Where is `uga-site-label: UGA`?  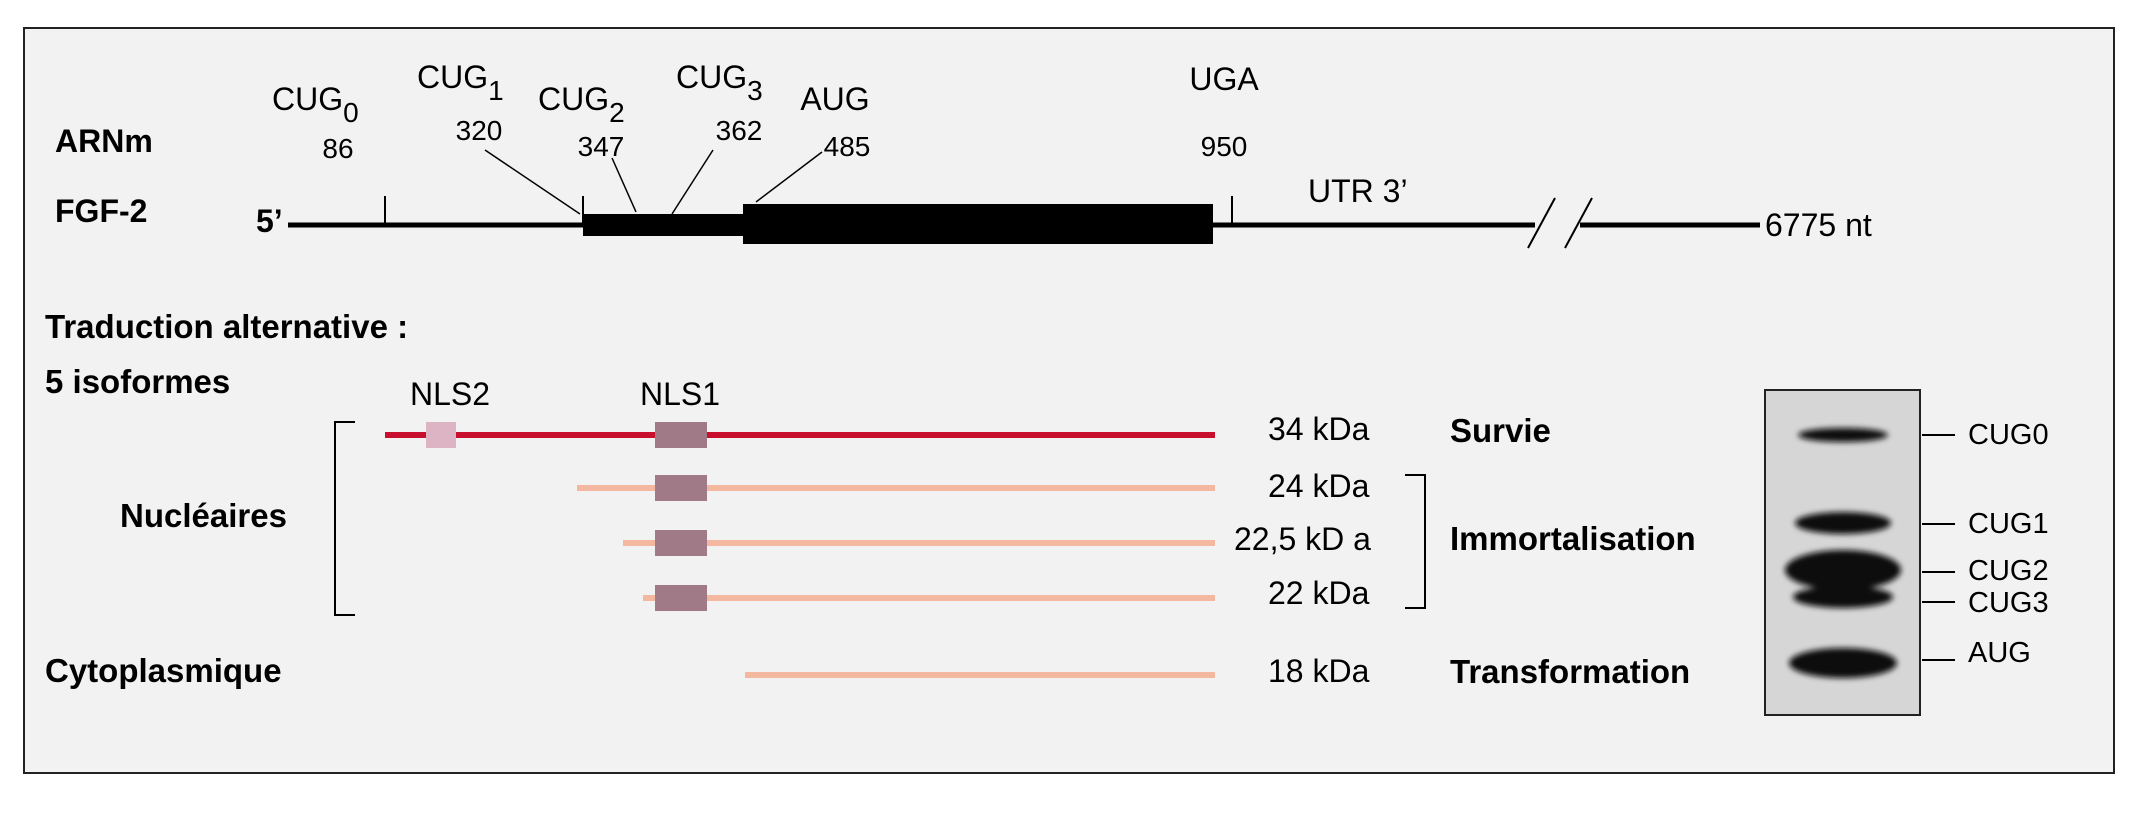 uga-site-label: UGA is located at coordinates (1224, 79).